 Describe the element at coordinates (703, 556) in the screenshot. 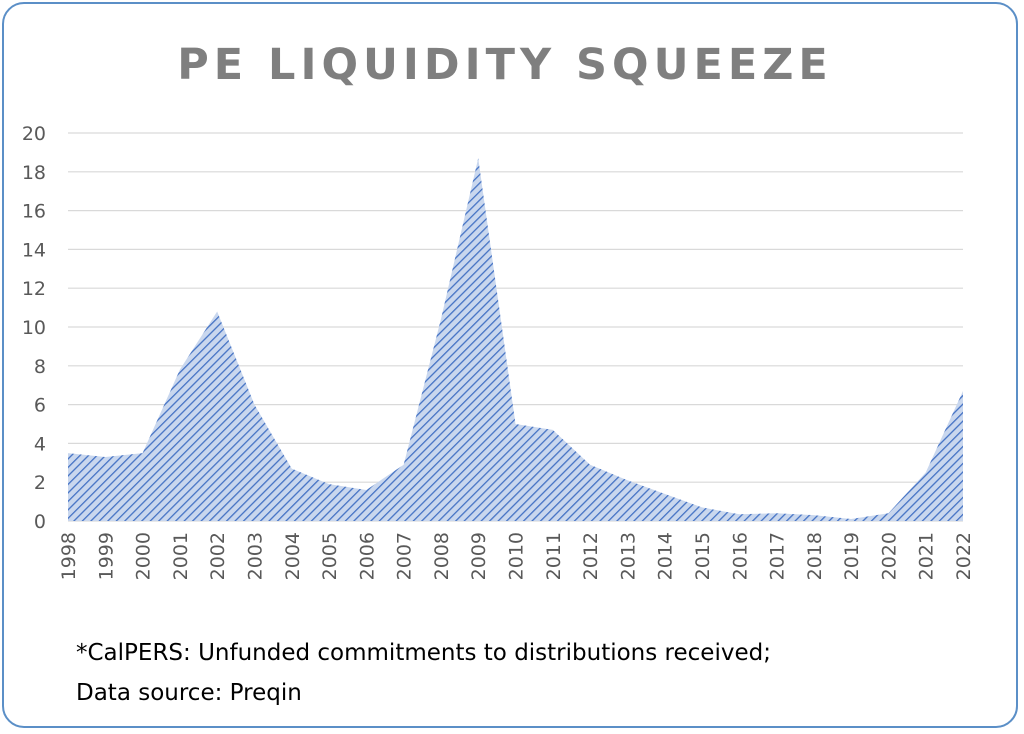

I see `x-tick-label: 2015` at that location.